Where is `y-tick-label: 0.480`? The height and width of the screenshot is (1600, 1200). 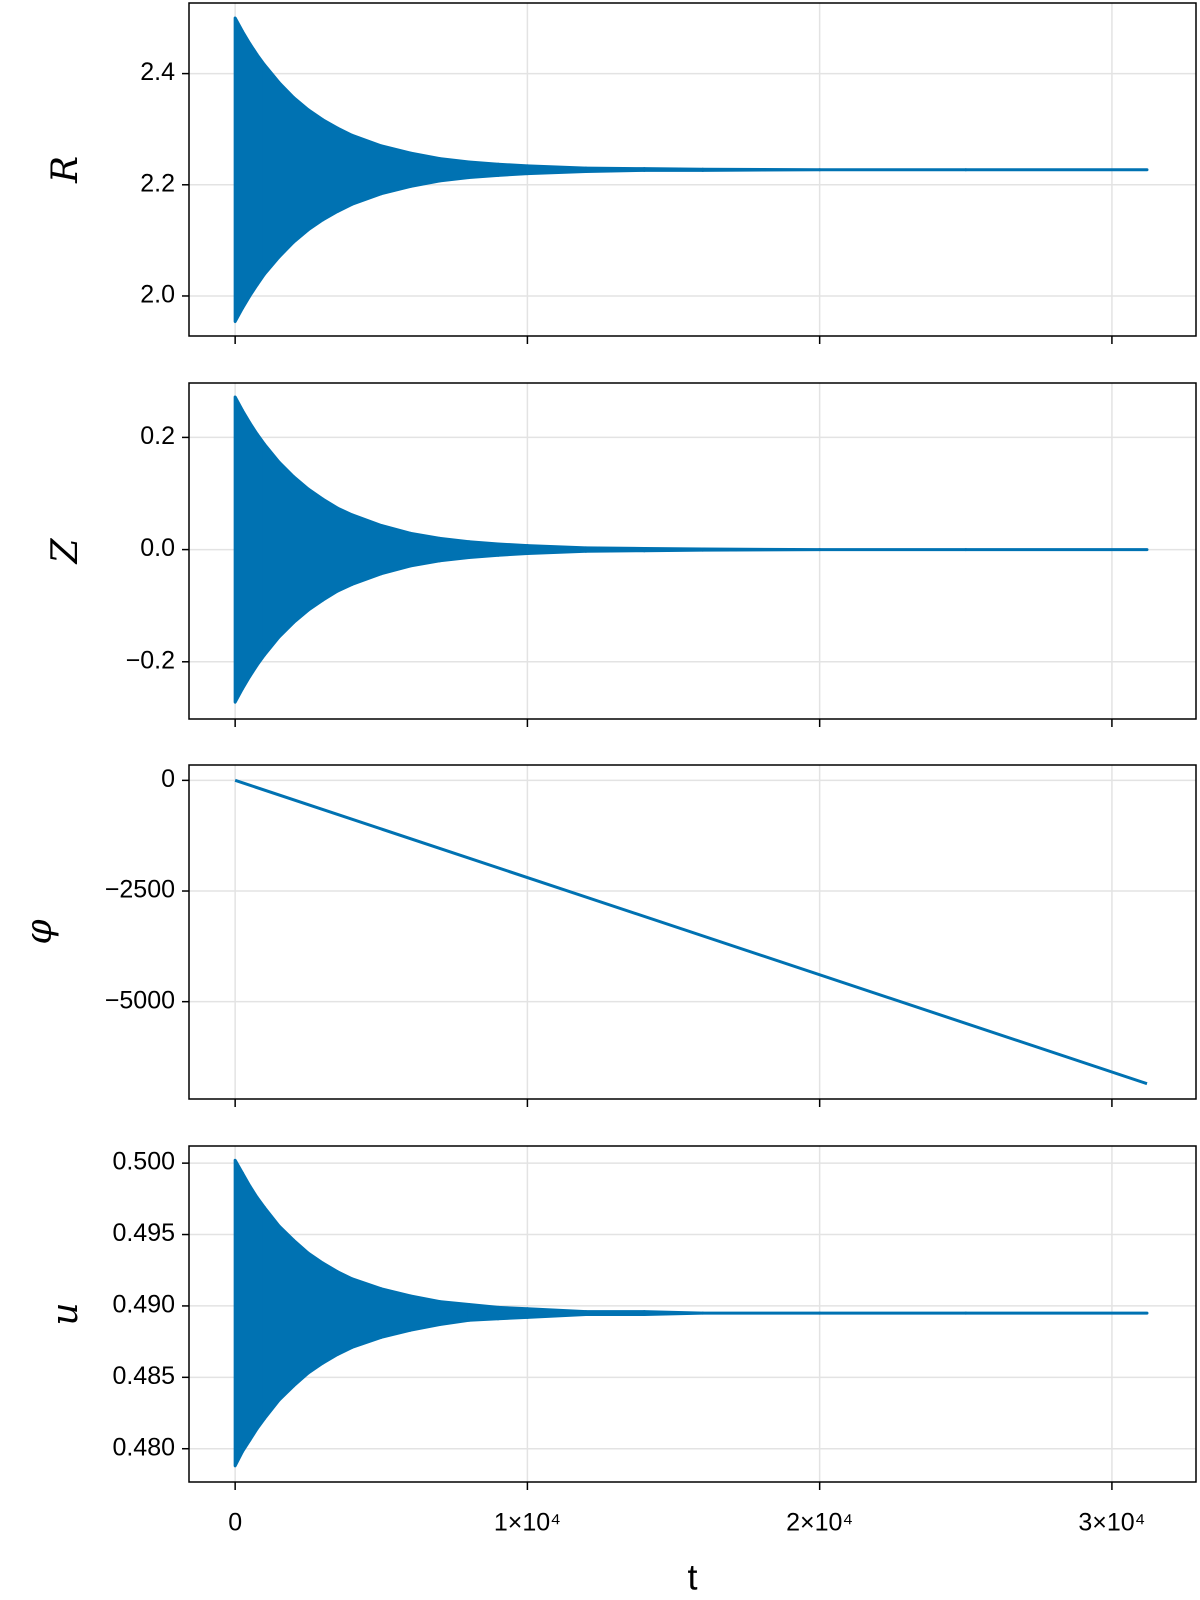 y-tick-label: 0.480 is located at coordinates (143, 1447).